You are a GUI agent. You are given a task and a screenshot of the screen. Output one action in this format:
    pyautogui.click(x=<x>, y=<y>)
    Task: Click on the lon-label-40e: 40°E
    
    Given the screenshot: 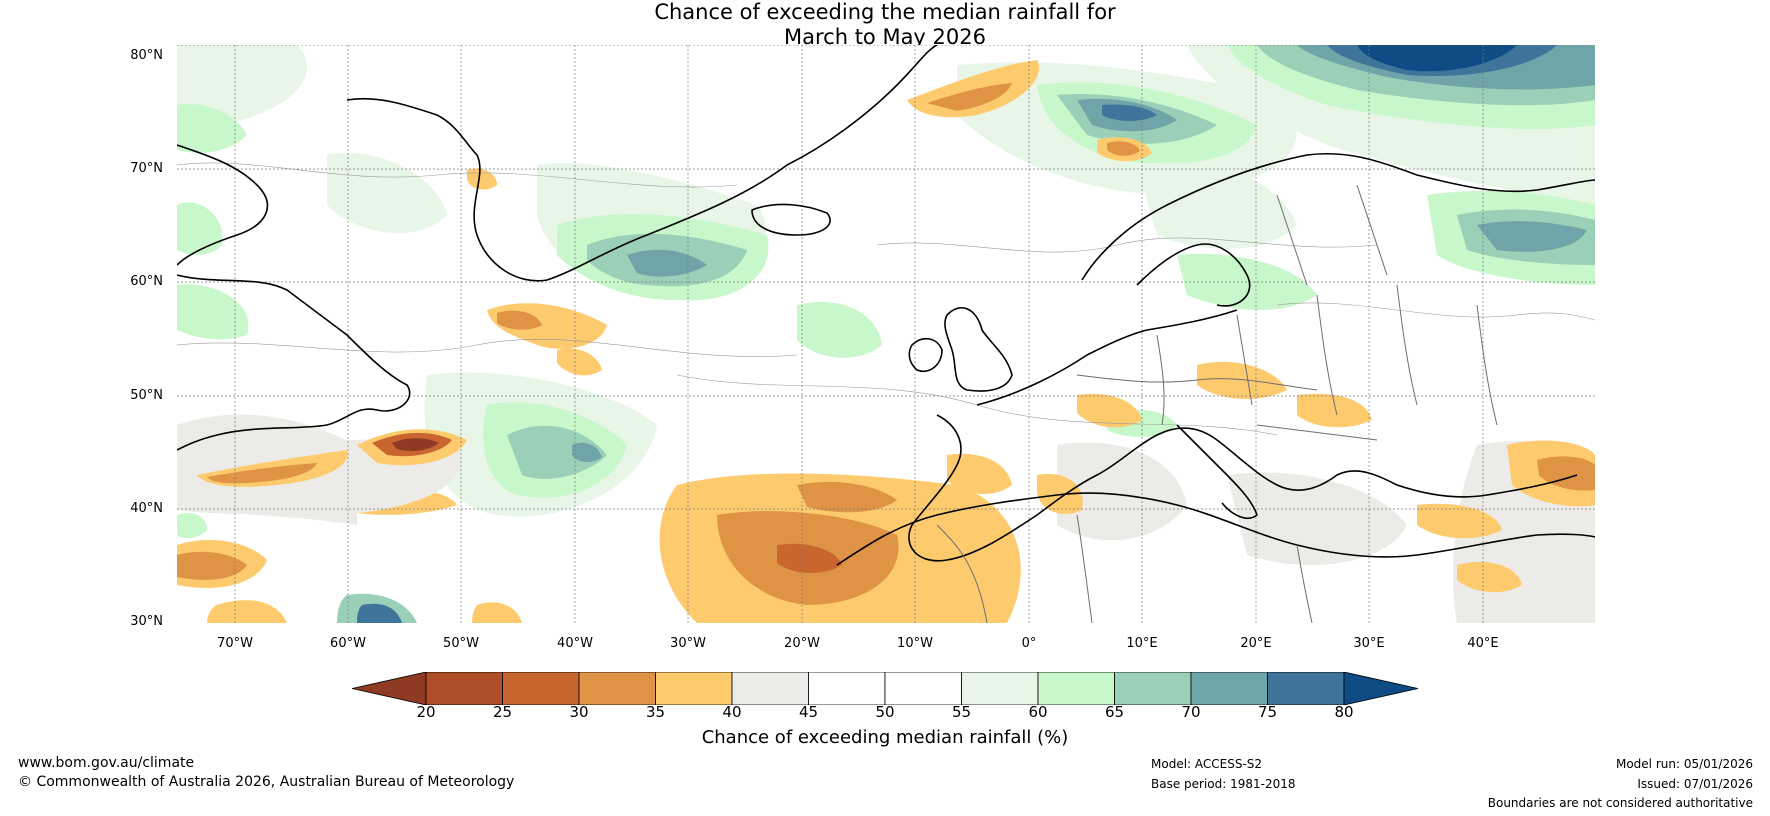 What is the action you would take?
    pyautogui.click(x=1483, y=643)
    